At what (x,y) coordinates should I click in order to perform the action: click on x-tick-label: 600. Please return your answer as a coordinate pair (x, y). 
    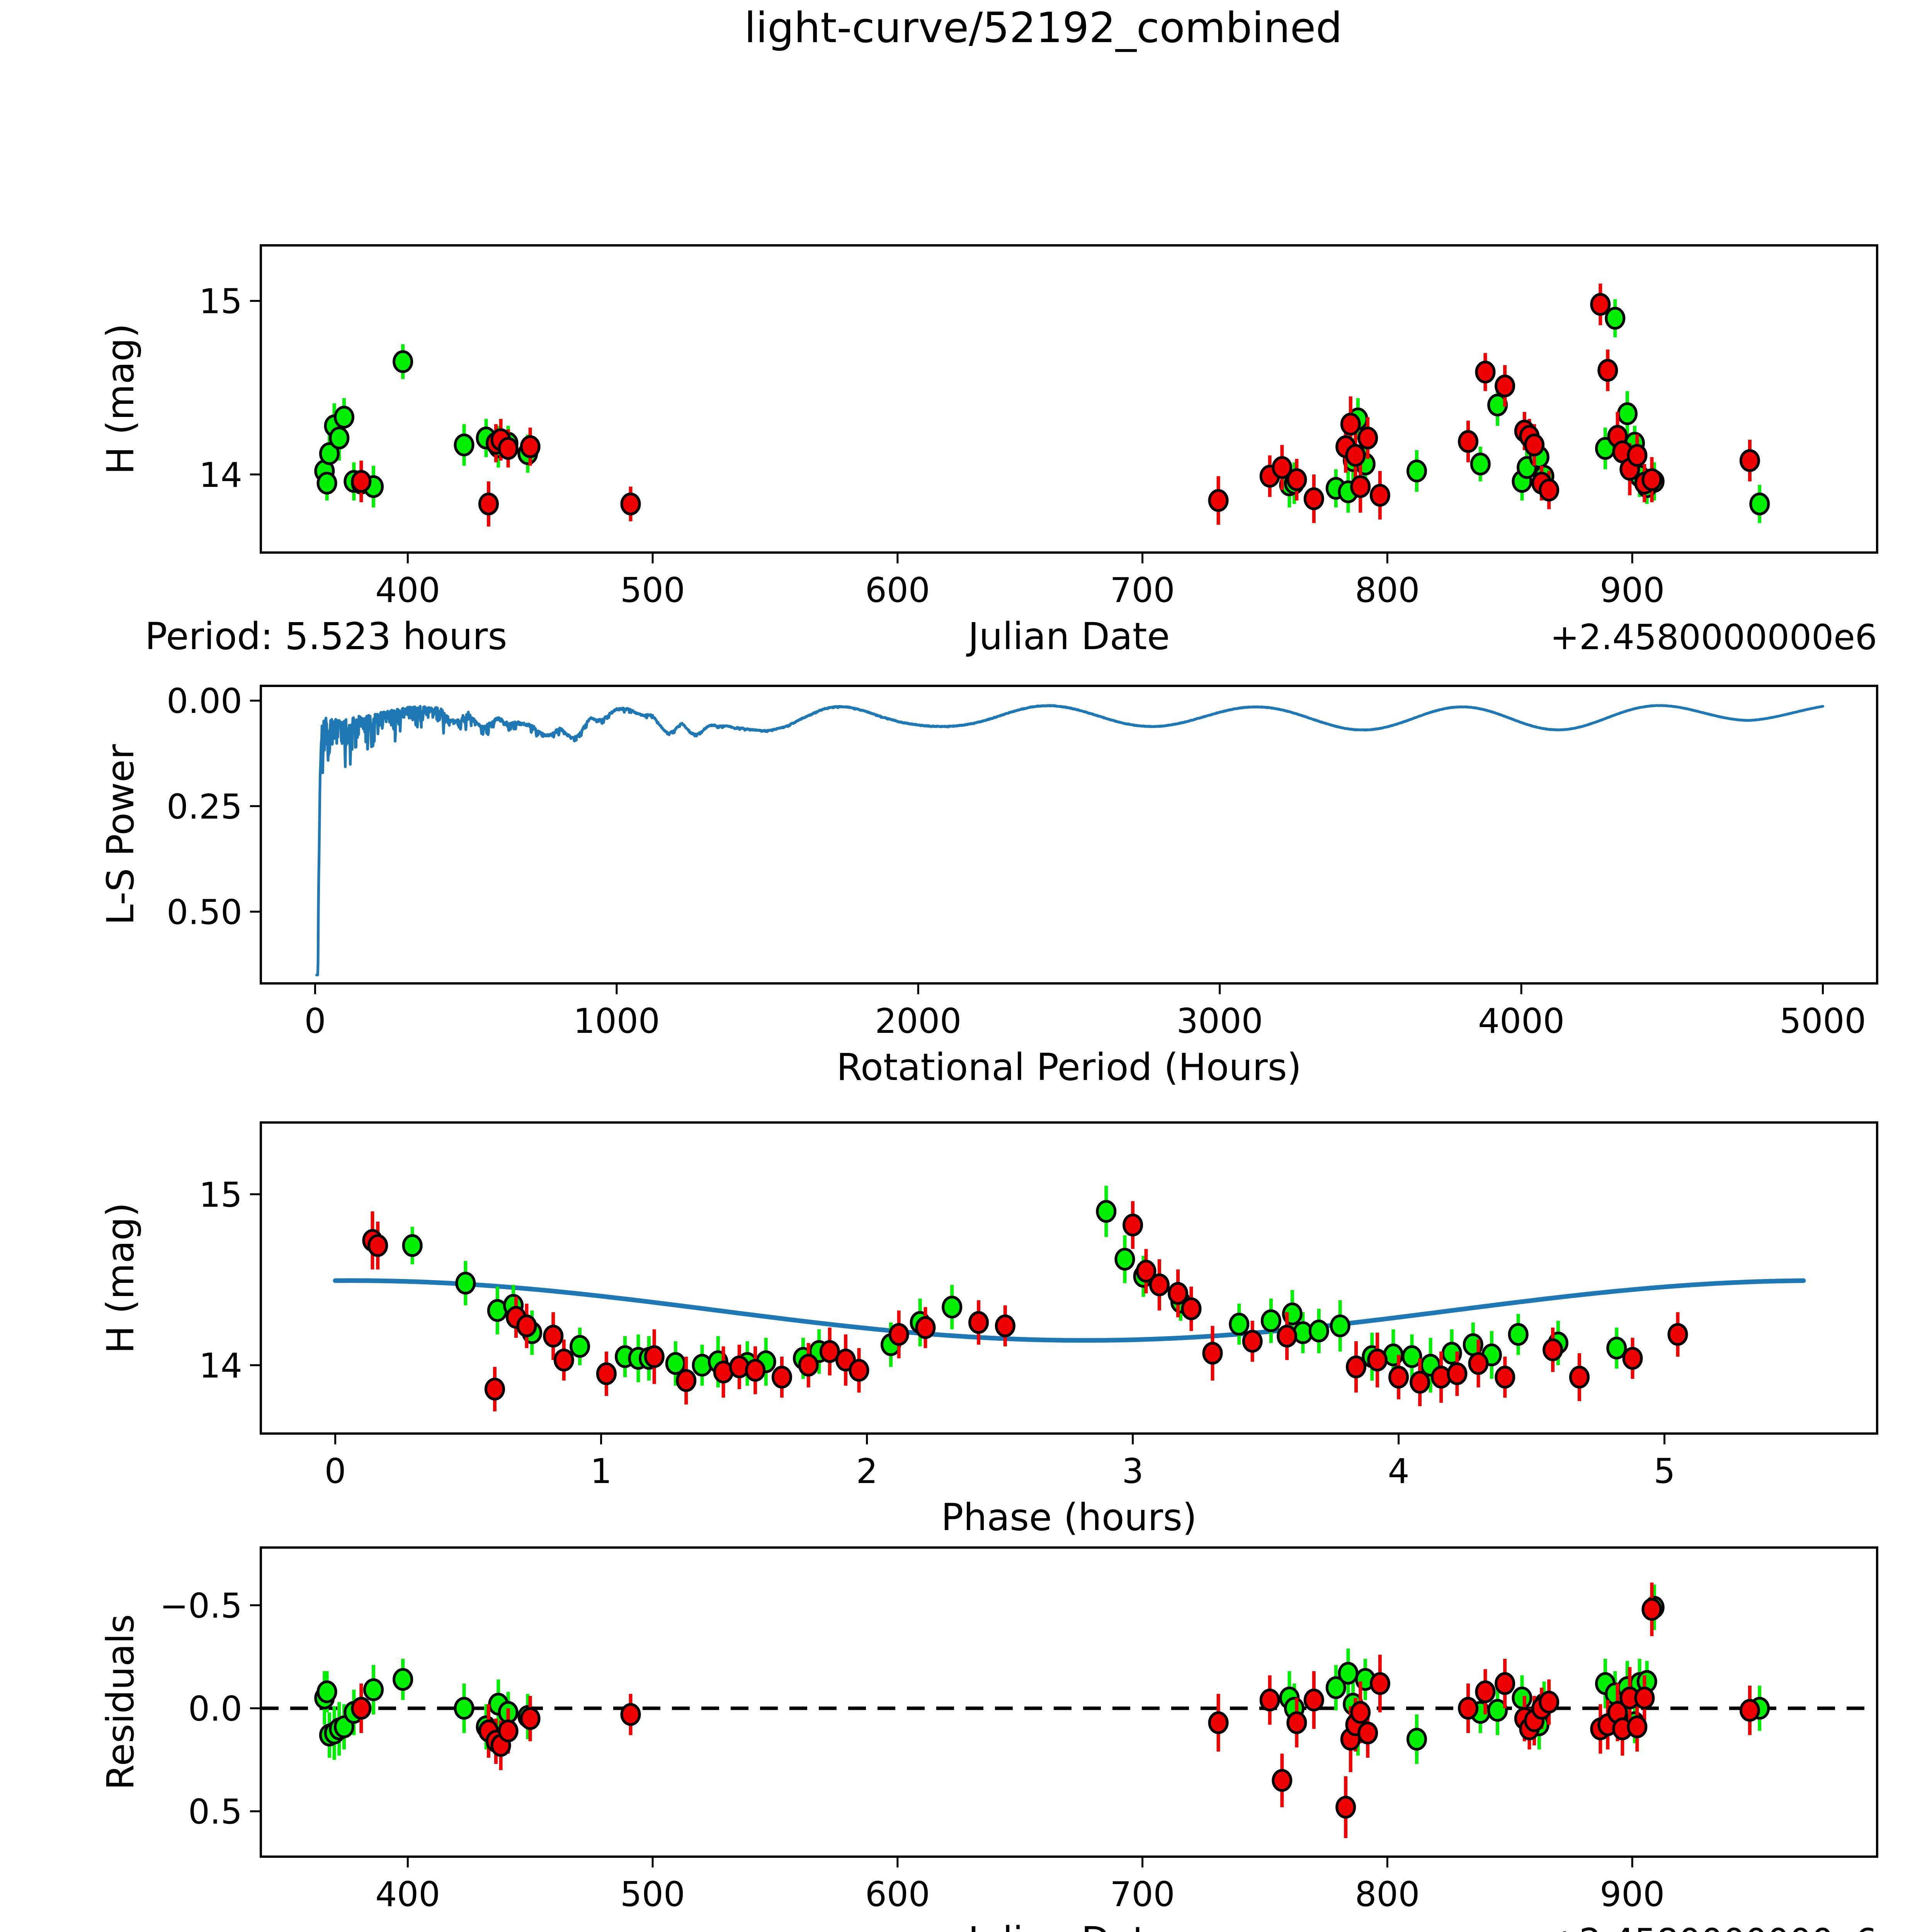
    Looking at the image, I should click on (898, 1894).